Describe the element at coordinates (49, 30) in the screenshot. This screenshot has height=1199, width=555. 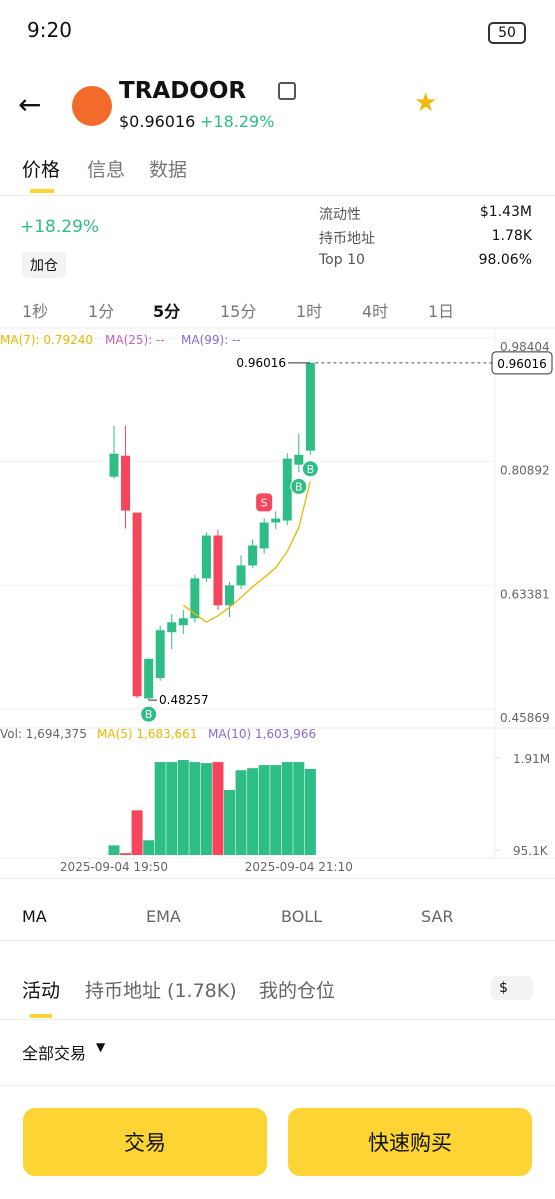
I see `clock: 9:20` at that location.